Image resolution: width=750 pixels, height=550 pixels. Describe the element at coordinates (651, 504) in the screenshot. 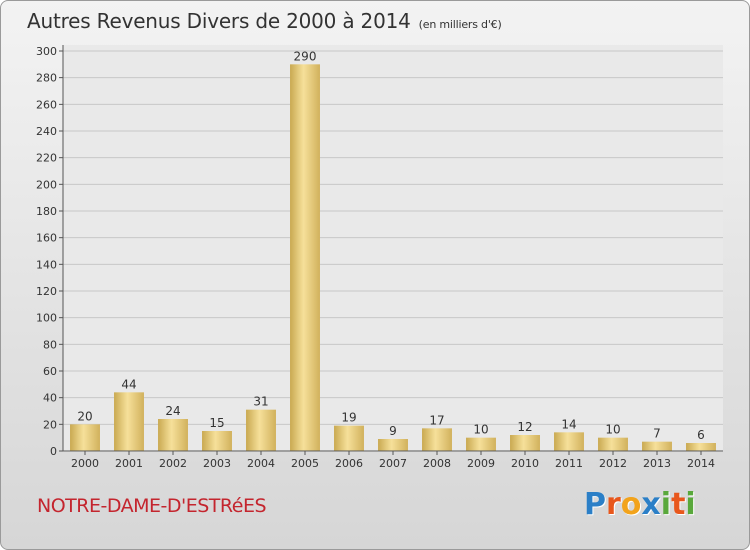

I see `logo-letter: x` at that location.